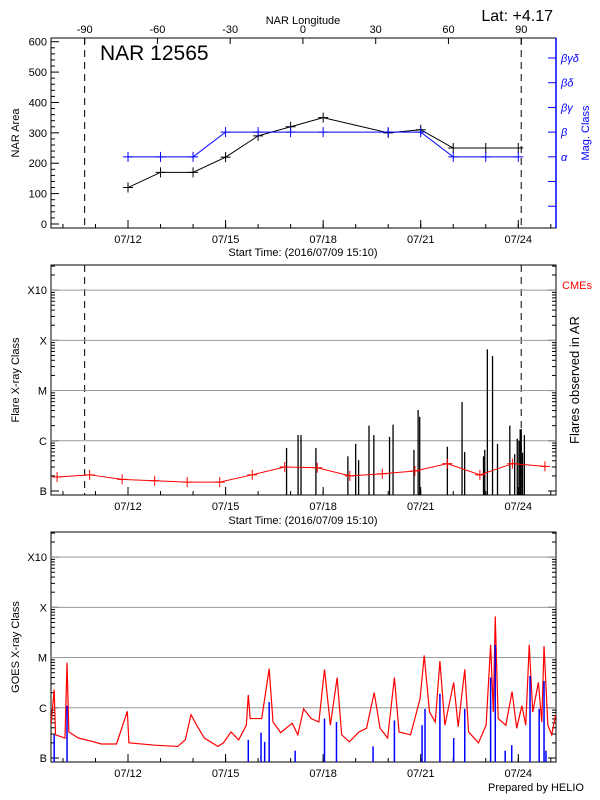 The height and width of the screenshot is (800, 600). What do you see at coordinates (303, 21) in the screenshot?
I see `longitude-axis-label: NAR Longitude` at bounding box center [303, 21].